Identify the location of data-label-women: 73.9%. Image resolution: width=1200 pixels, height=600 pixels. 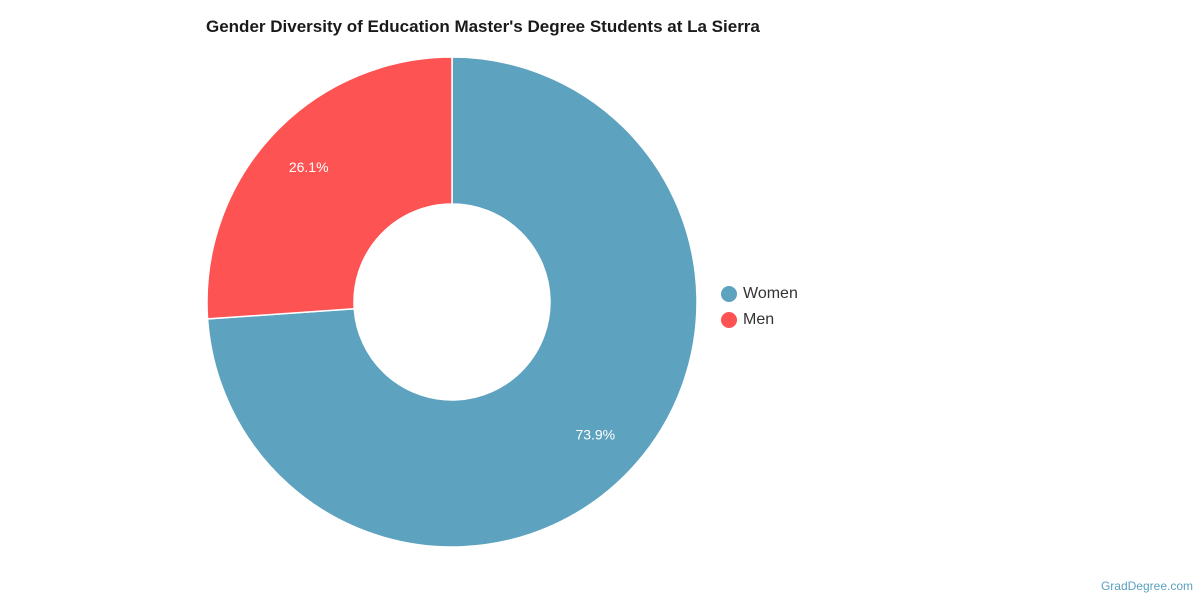
(595, 434).